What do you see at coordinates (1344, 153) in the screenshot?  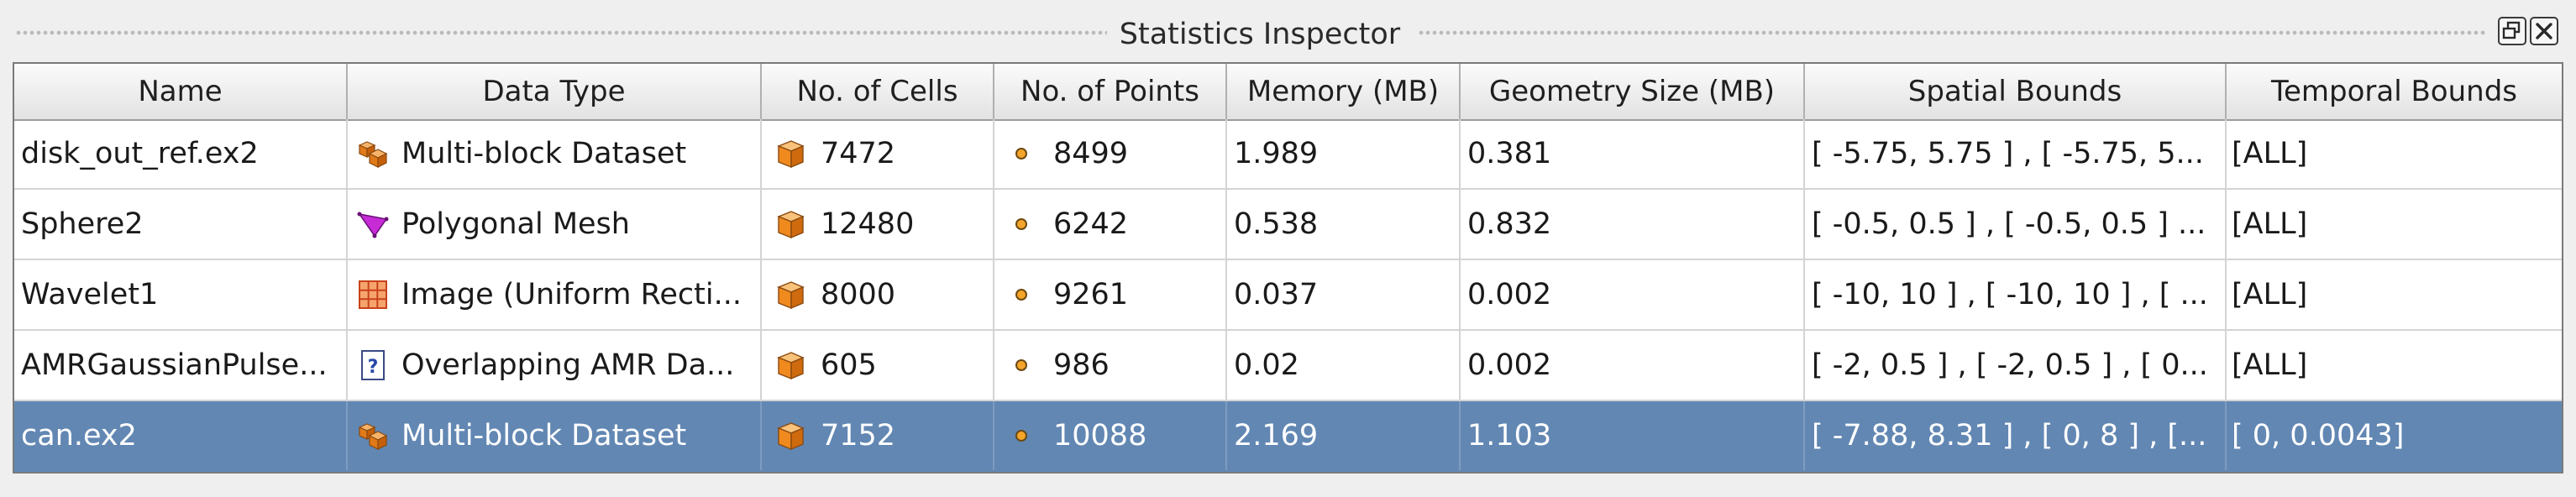 I see `cell-memory: 1.989` at bounding box center [1344, 153].